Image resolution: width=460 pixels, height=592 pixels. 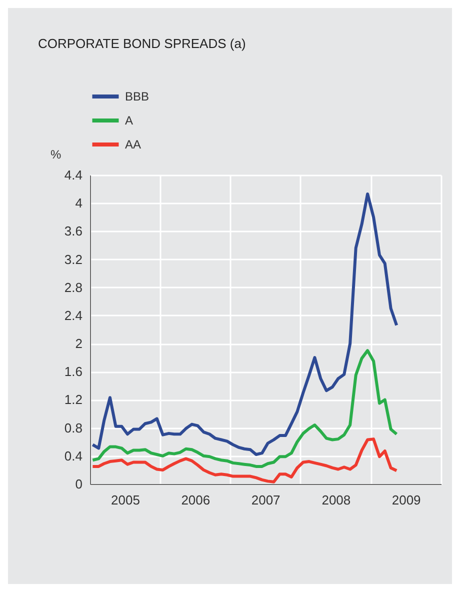 I want to click on x-tick-label: 2008, so click(x=336, y=500).